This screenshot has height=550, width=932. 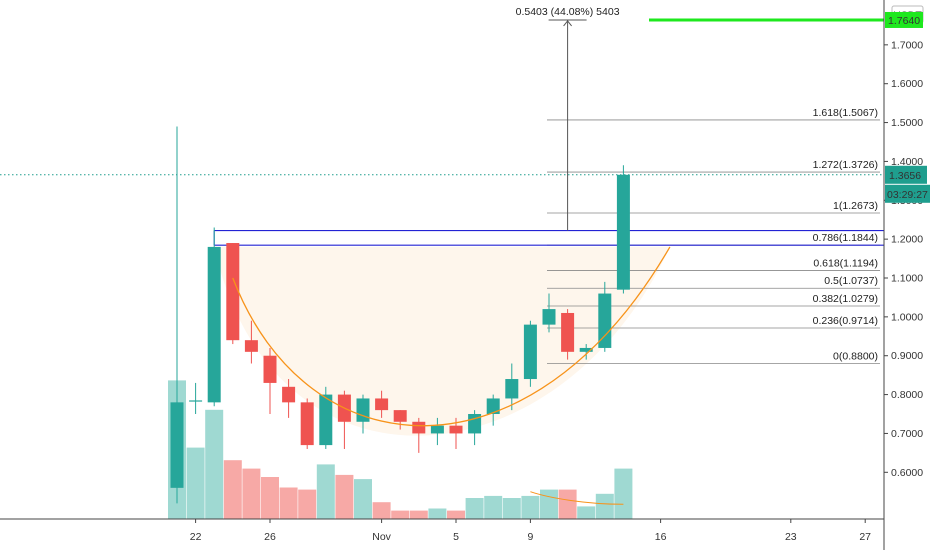 What do you see at coordinates (907, 473) in the screenshot?
I see `y-tick-label: 0.6000` at bounding box center [907, 473].